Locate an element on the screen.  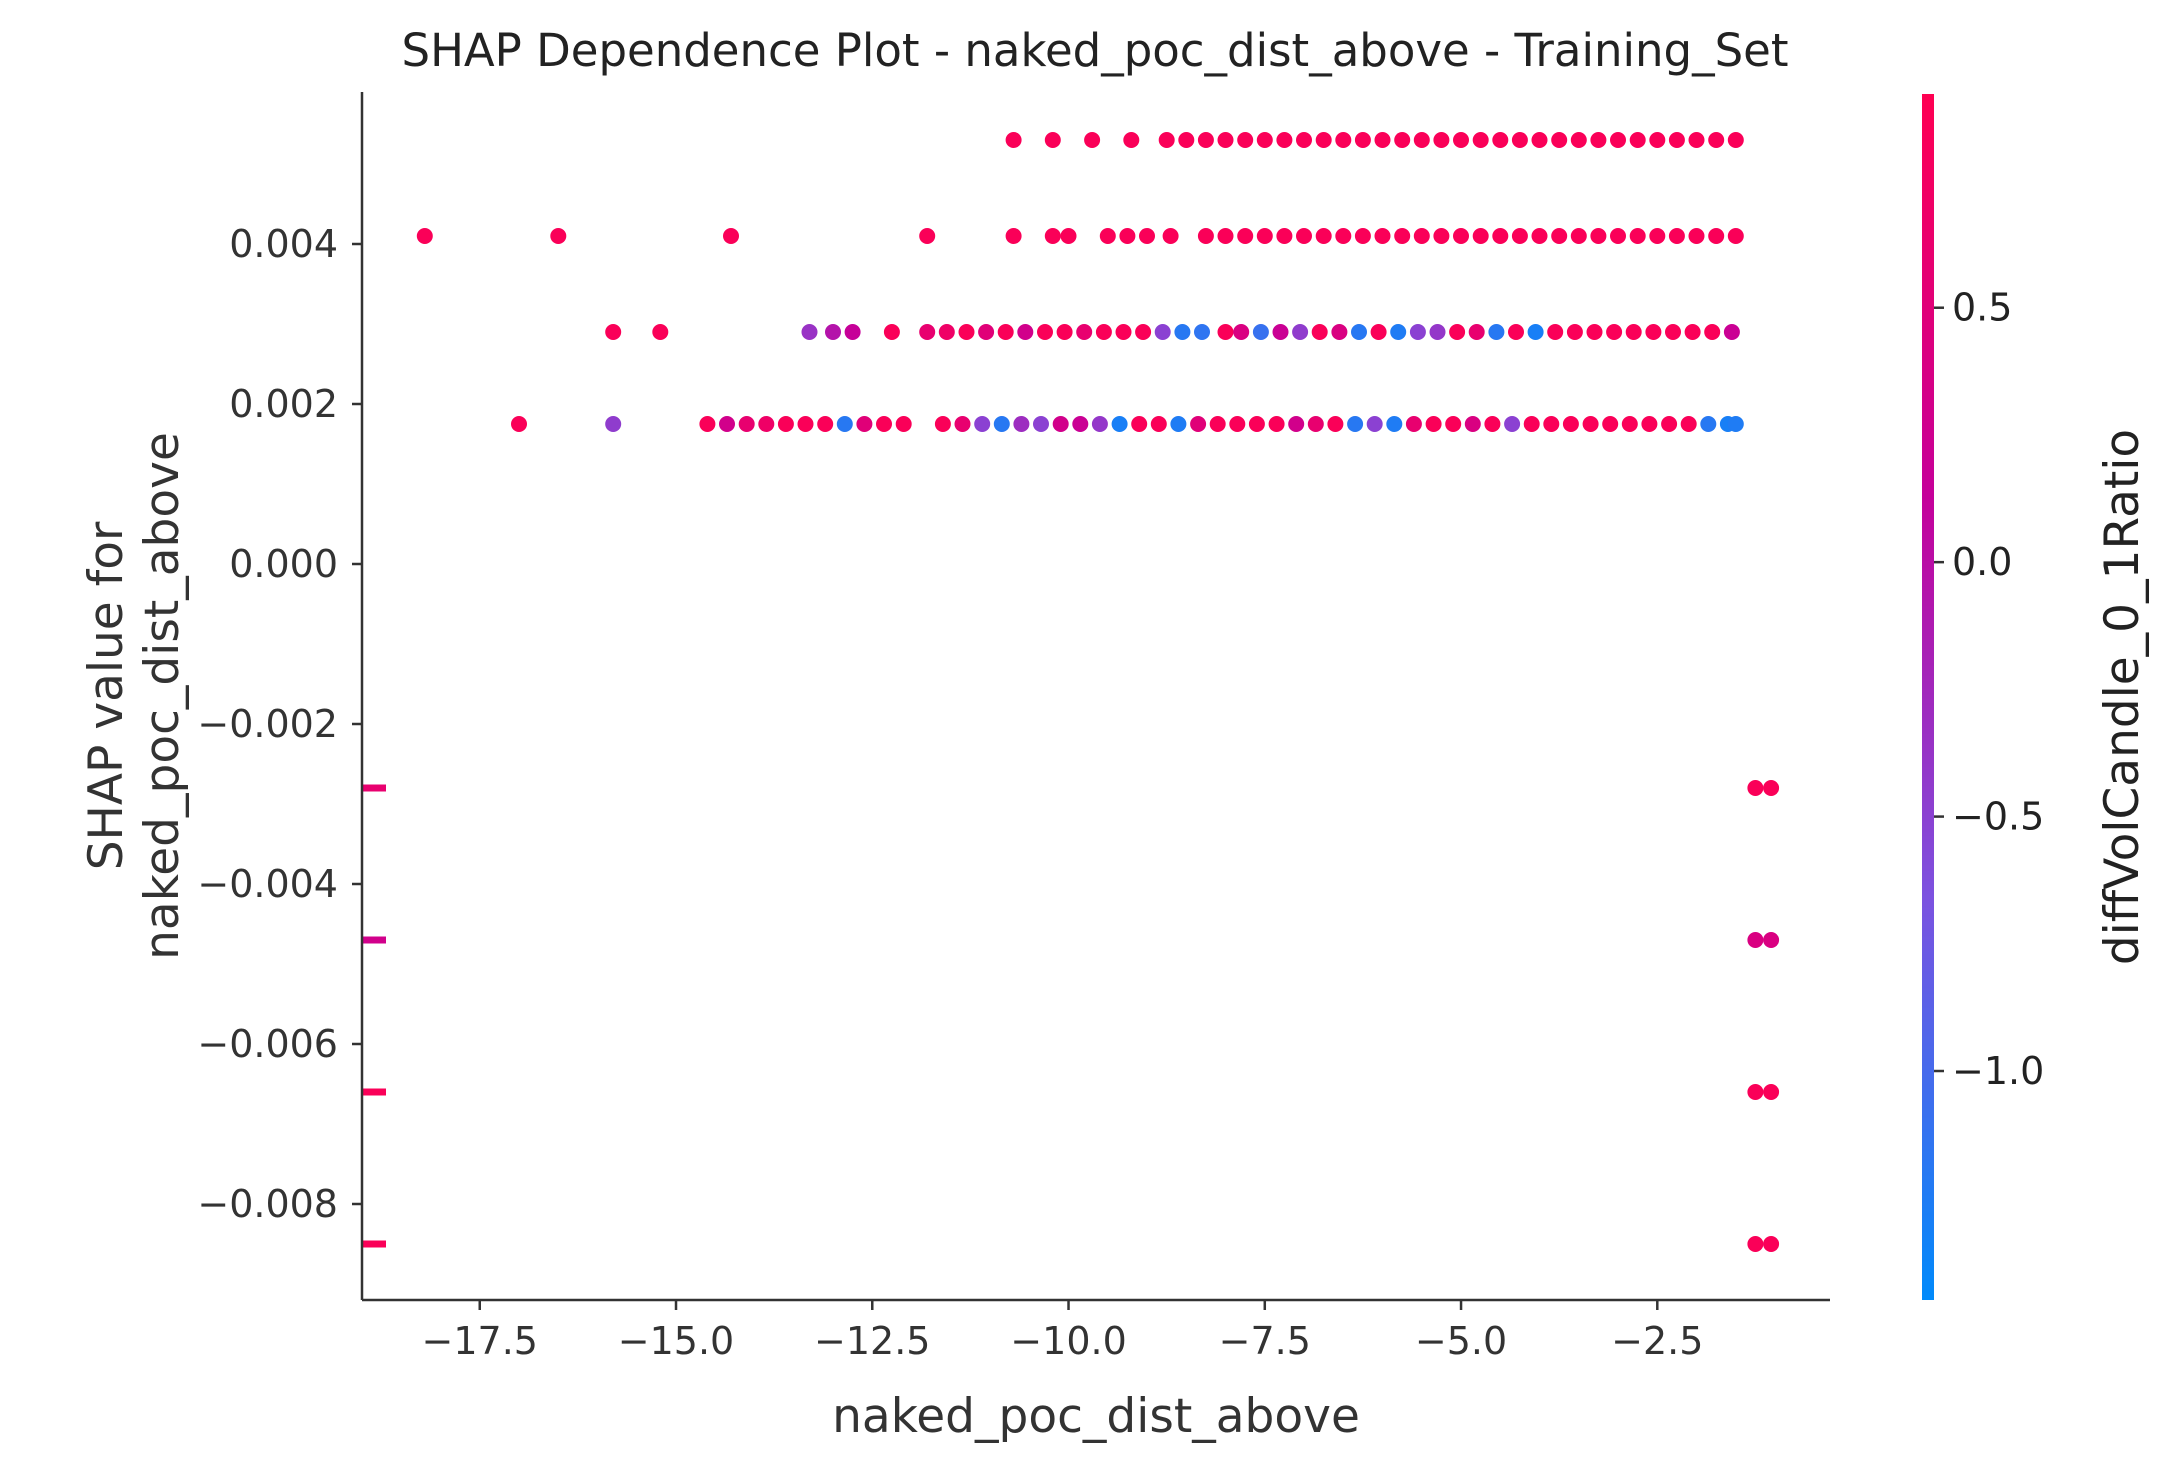
x-tick-label: −7.5 is located at coordinates (1265, 1341).